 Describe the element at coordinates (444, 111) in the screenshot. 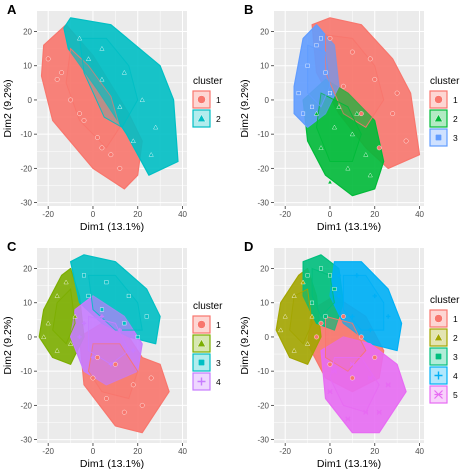

I see `legend: cluster 1 2 3` at that location.